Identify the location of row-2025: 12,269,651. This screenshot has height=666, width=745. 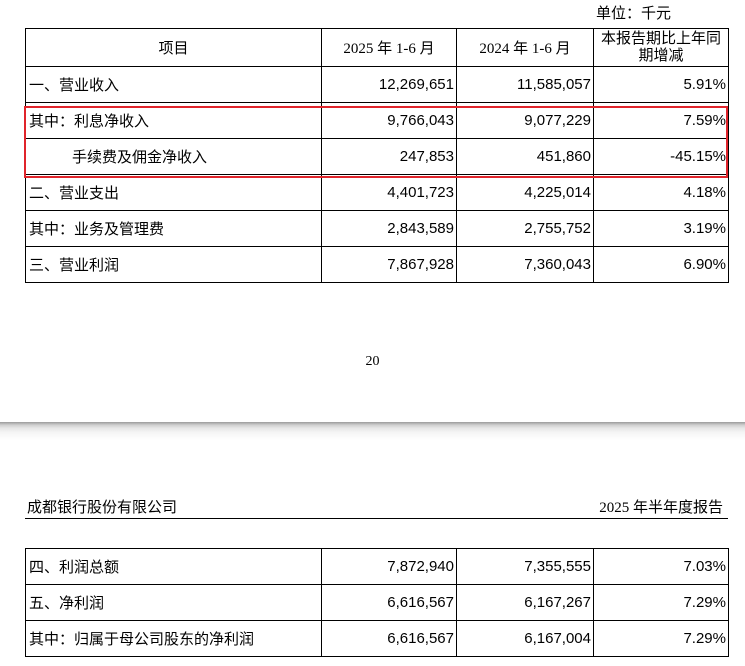
(389, 84).